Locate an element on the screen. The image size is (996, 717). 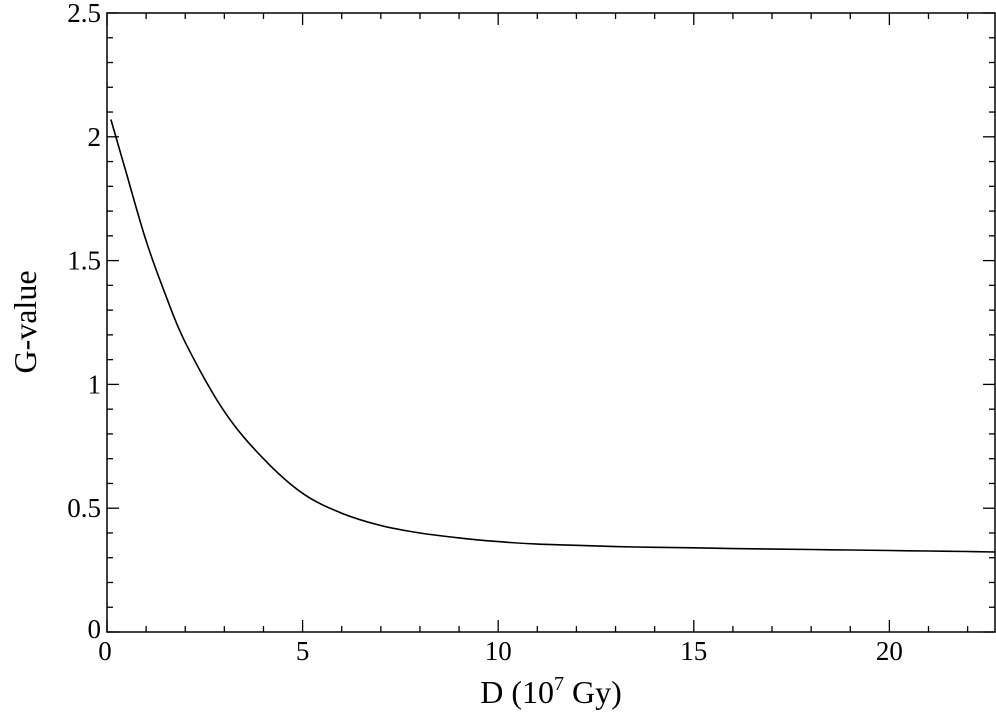
x-tick-label: 20 is located at coordinates (889, 651).